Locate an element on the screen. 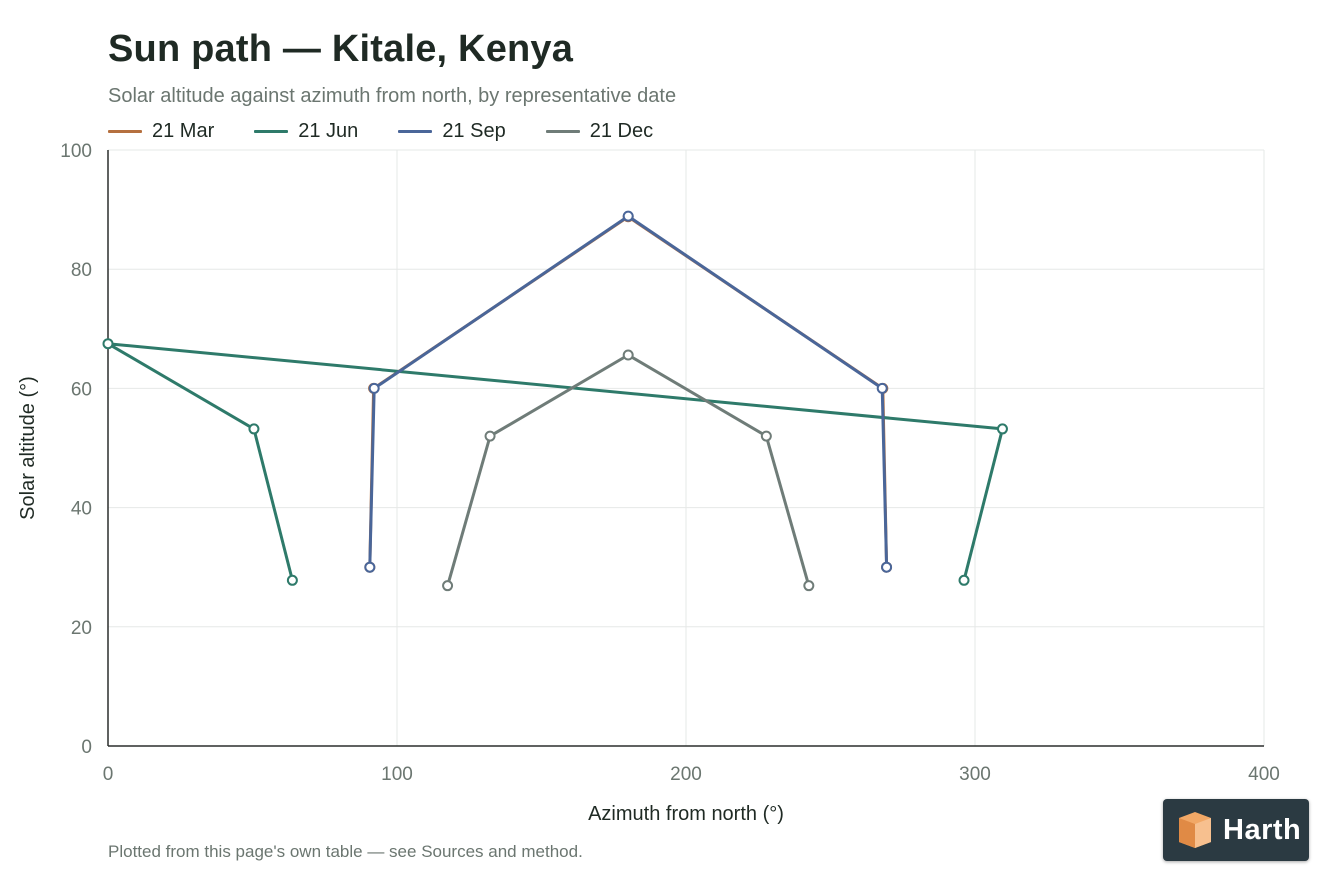 The width and height of the screenshot is (1344, 896). y-tick-label: 20 is located at coordinates (81, 628).